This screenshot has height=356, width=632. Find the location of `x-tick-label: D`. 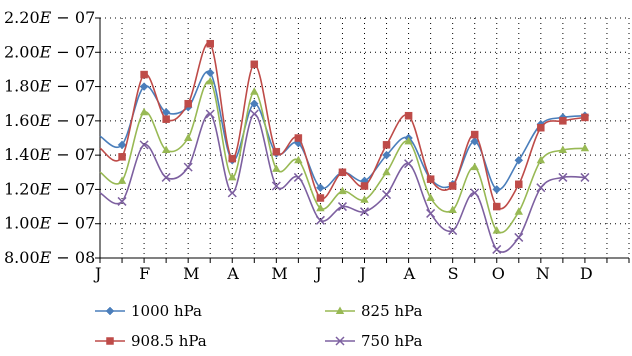

x-tick-label: D is located at coordinates (586, 273).